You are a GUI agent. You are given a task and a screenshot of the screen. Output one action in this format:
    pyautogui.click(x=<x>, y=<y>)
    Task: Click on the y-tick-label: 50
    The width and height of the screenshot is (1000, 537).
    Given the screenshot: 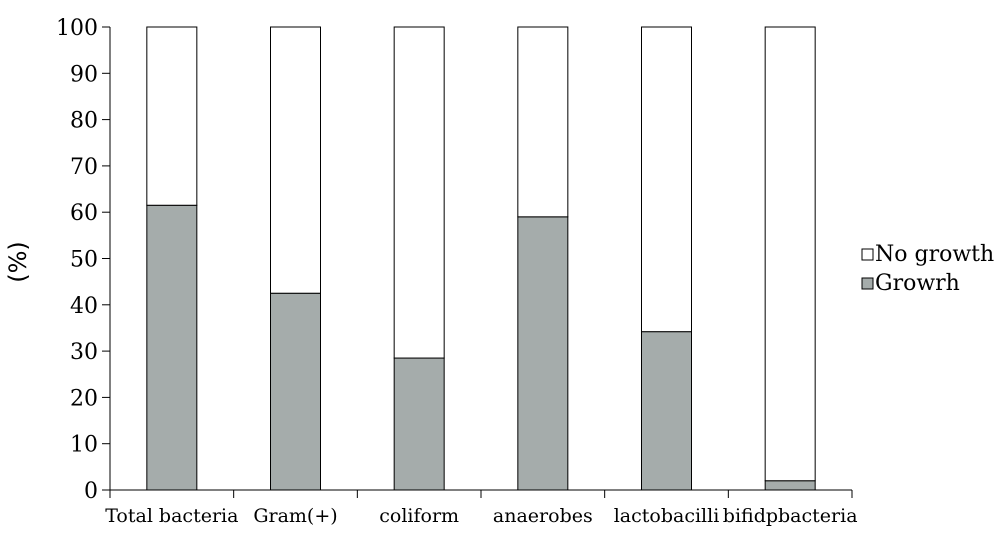 What is the action you would take?
    pyautogui.click(x=84, y=260)
    